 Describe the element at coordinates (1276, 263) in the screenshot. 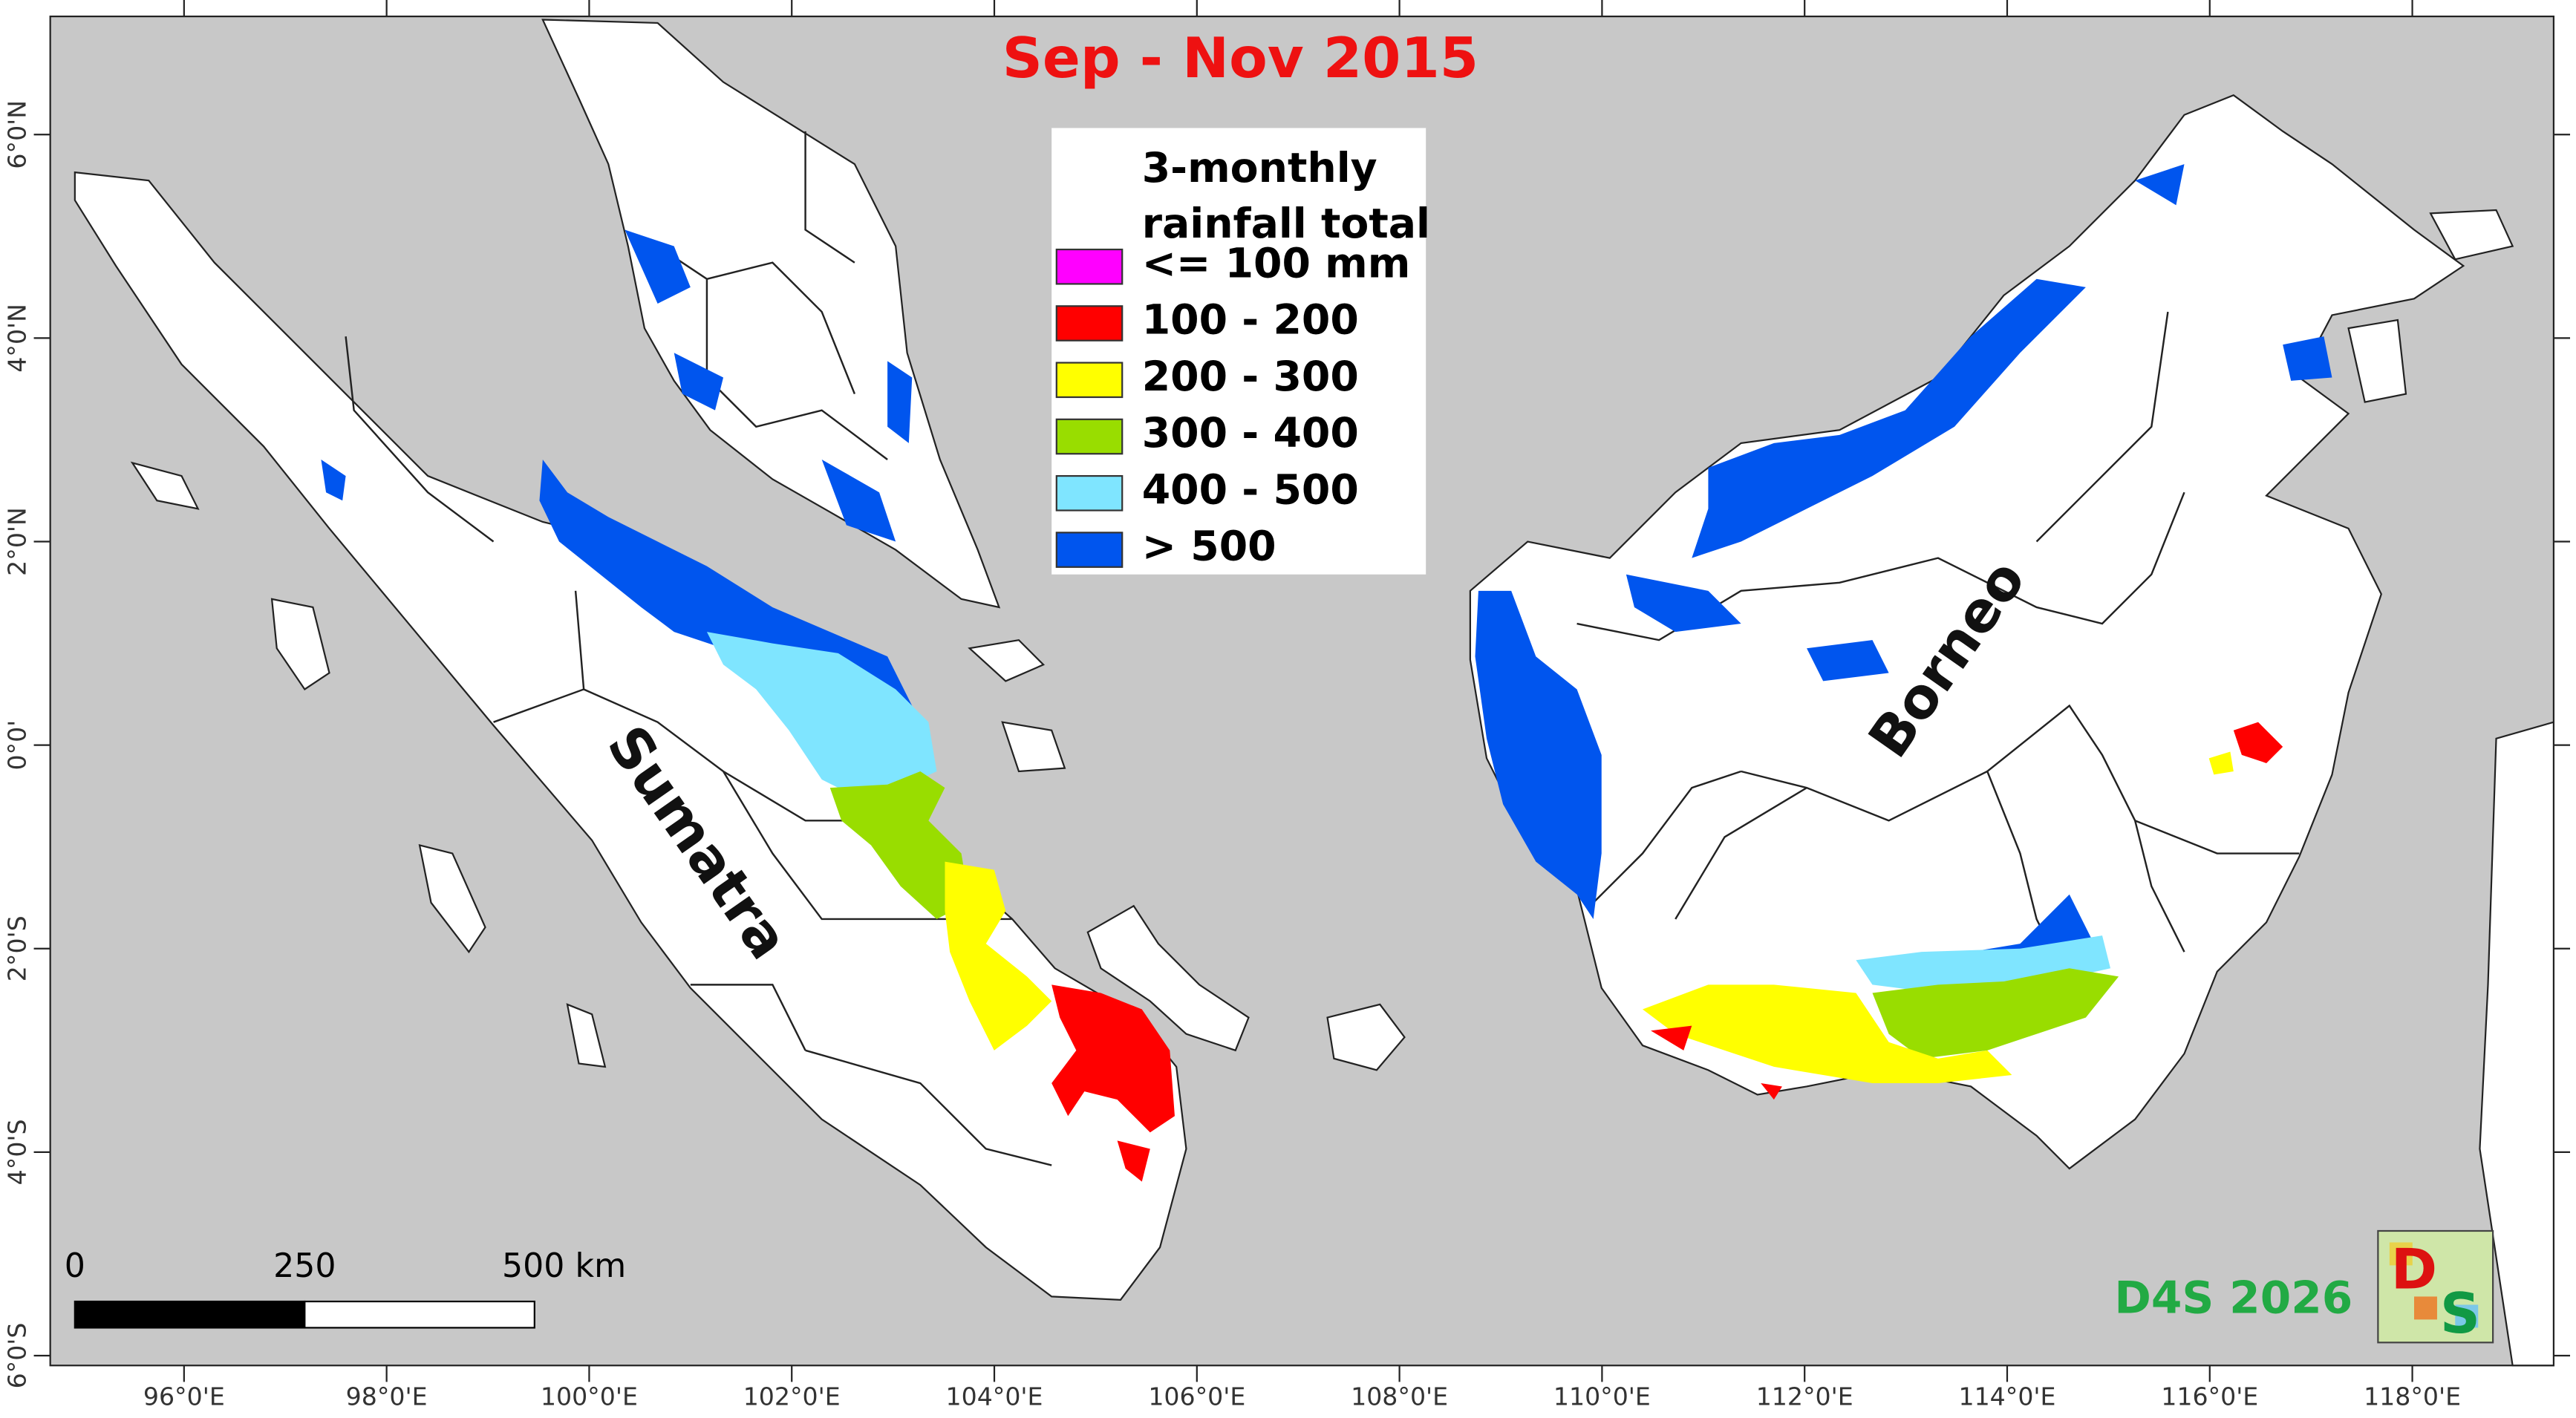

I see `legend-label: <= 100 mm` at that location.